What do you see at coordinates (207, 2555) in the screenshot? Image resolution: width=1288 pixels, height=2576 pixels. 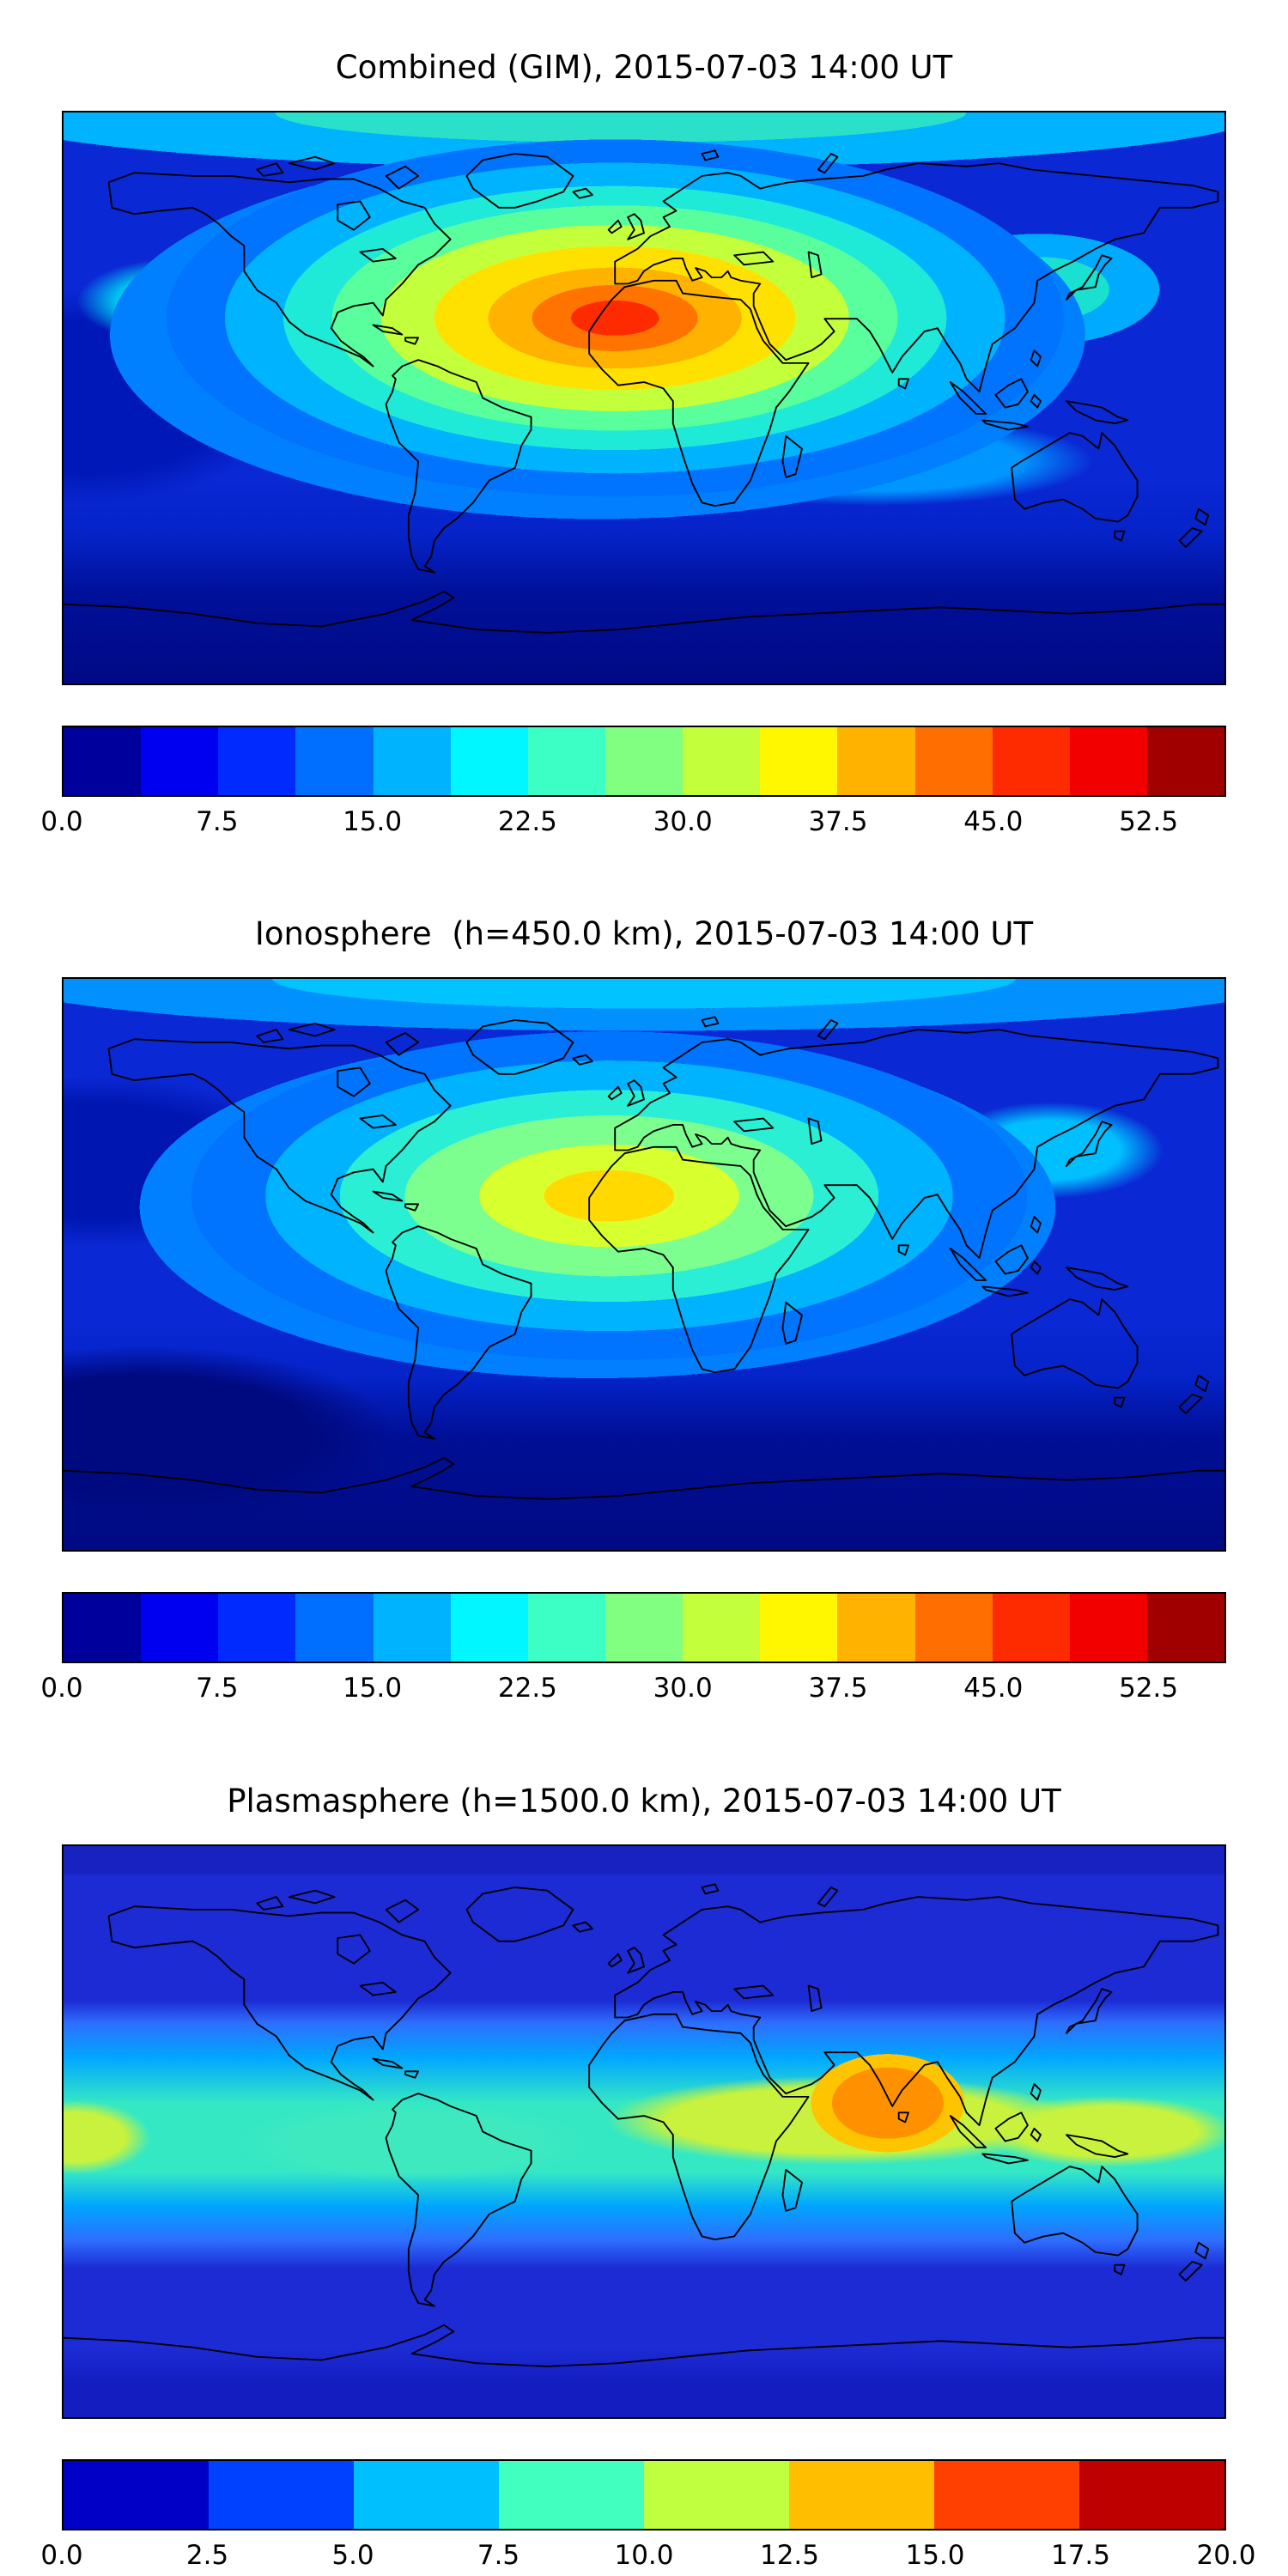 I see `colorbar-tick-label: 2.5` at bounding box center [207, 2555].